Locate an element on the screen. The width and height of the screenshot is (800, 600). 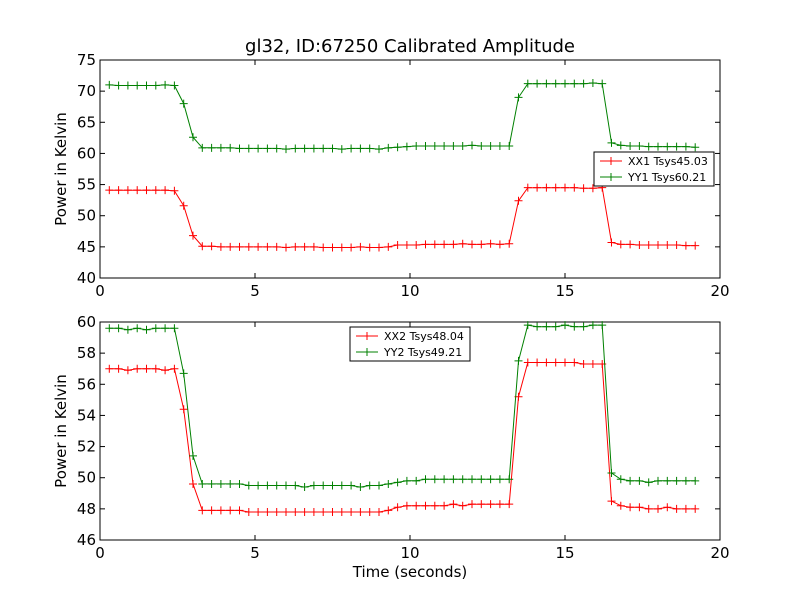
chart1-x-axis-label: Time (seconds) is located at coordinates (410, 572).